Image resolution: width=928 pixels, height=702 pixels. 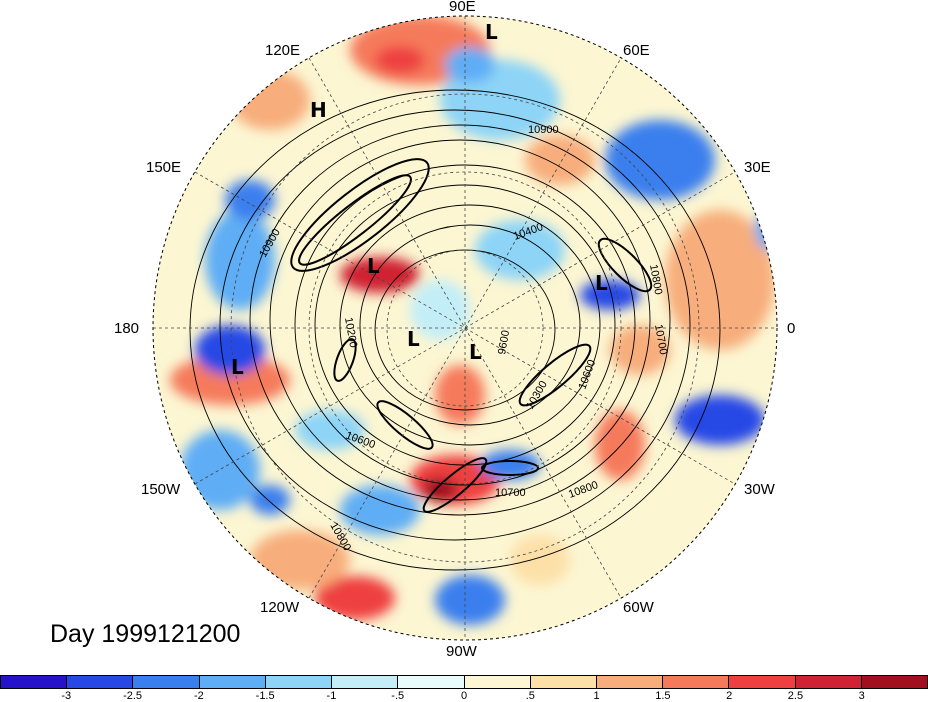 I want to click on colorbar-tick-label: 0, so click(x=464, y=696).